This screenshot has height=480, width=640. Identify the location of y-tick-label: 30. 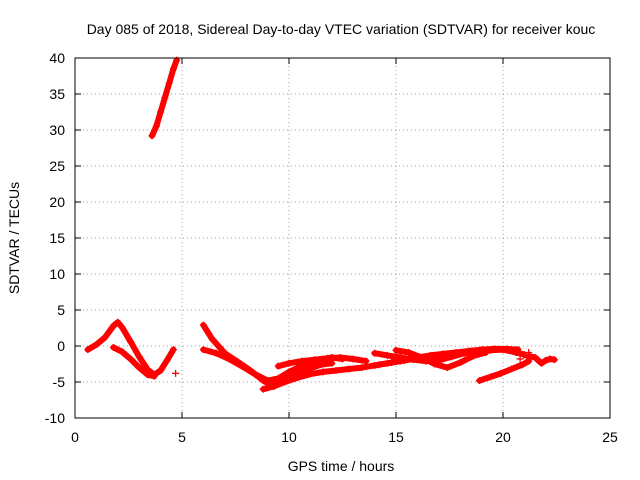
(57, 130).